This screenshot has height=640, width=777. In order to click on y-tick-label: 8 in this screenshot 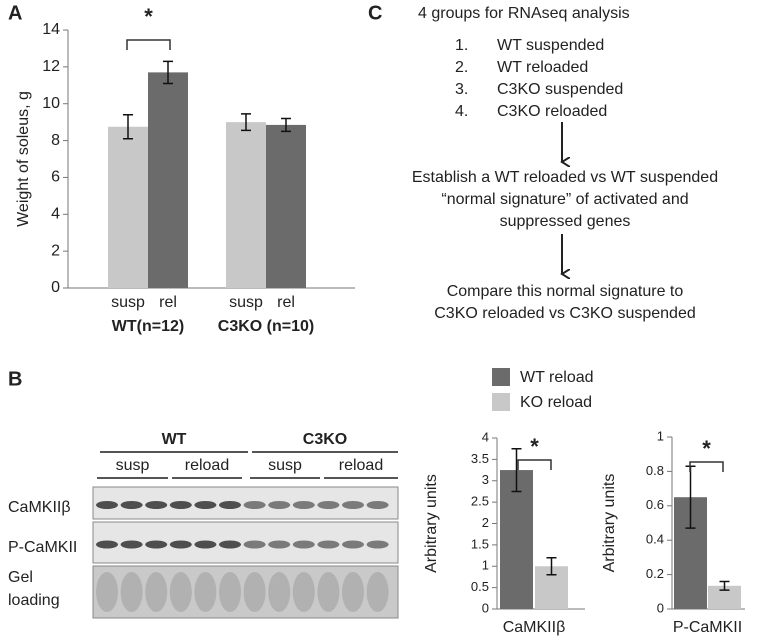, I will do `click(55, 140)`.